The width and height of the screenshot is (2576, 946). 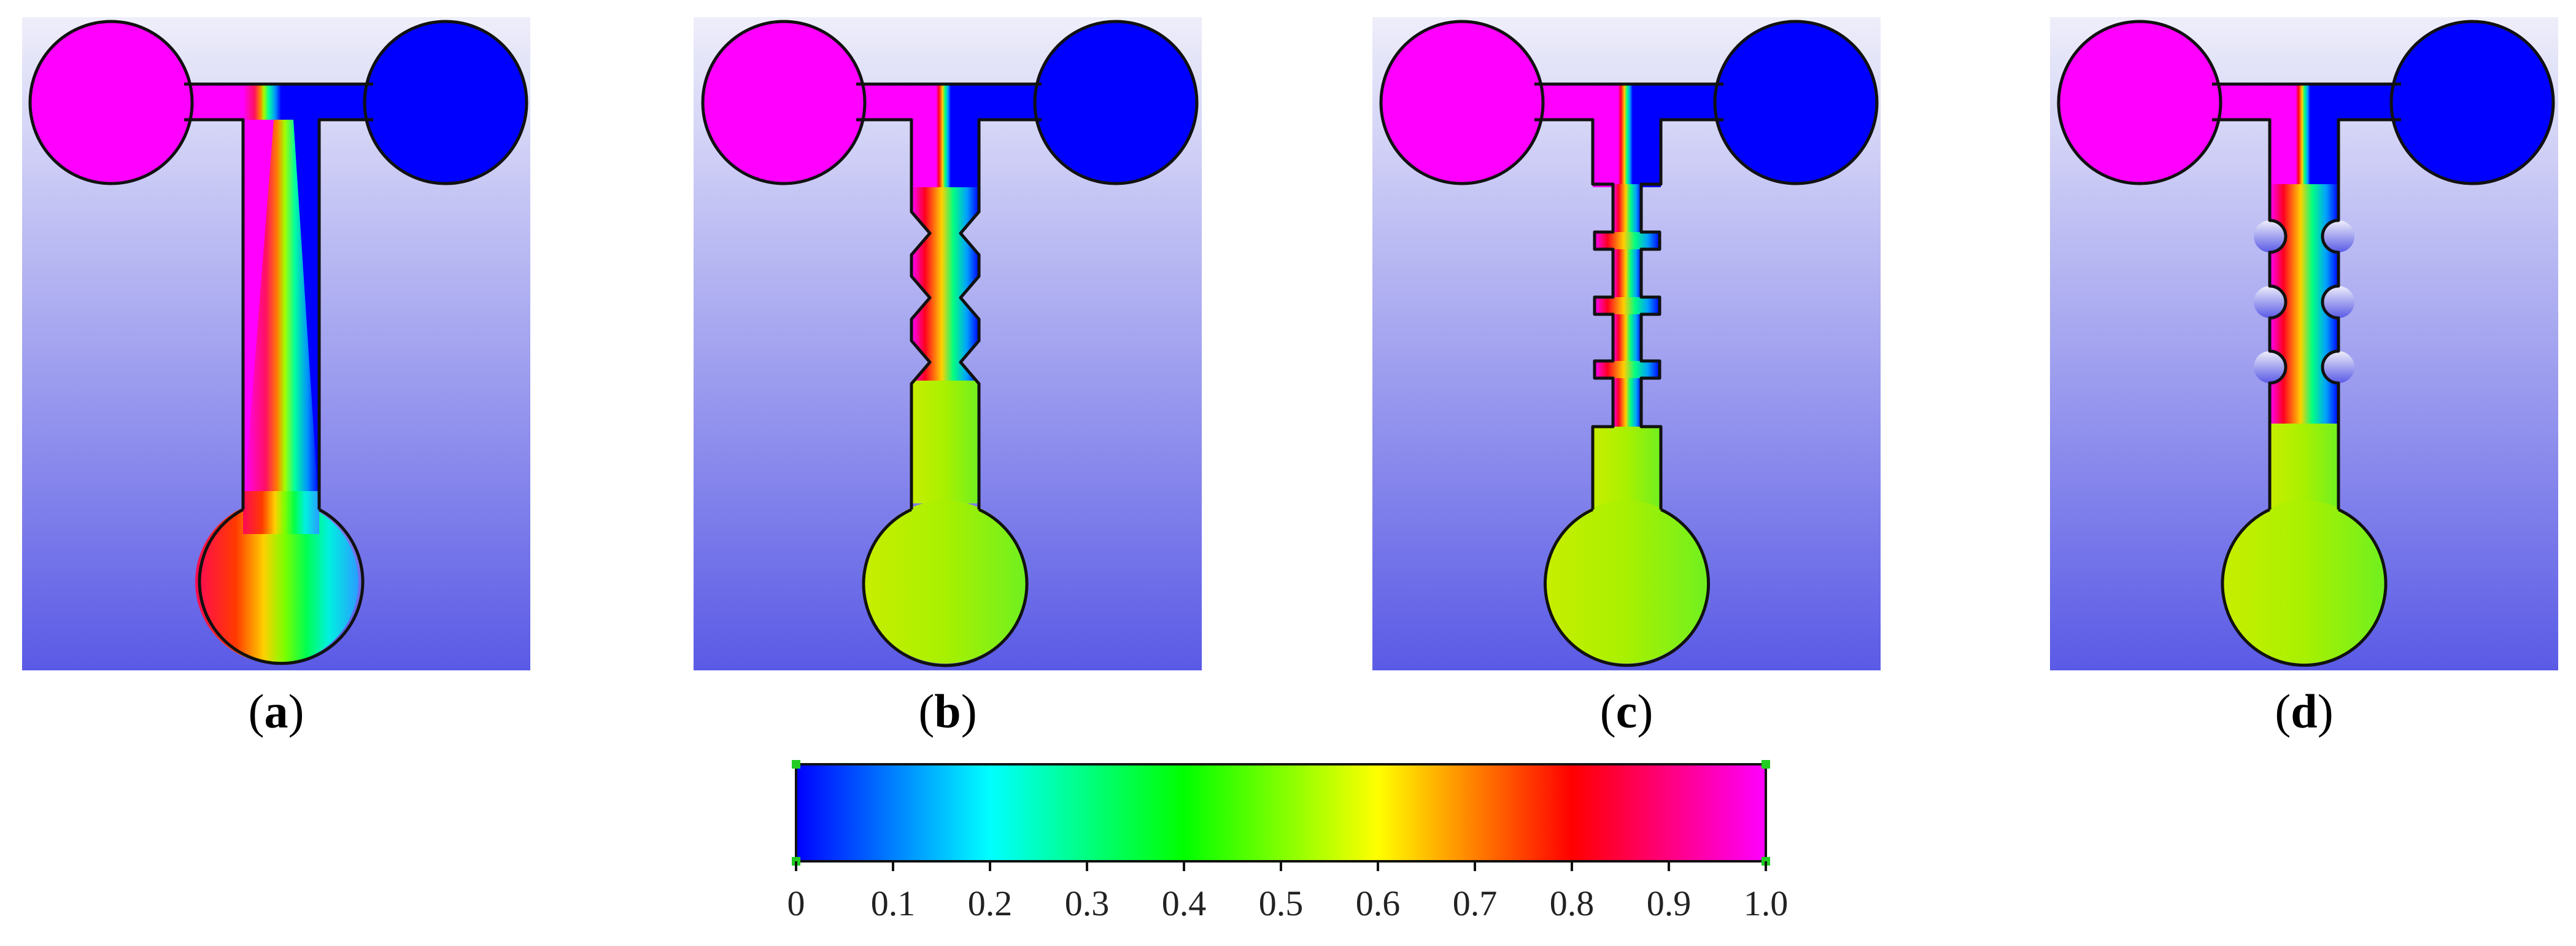 What do you see at coordinates (1669, 903) in the screenshot?
I see `colorbar-tick-label: 0.9` at bounding box center [1669, 903].